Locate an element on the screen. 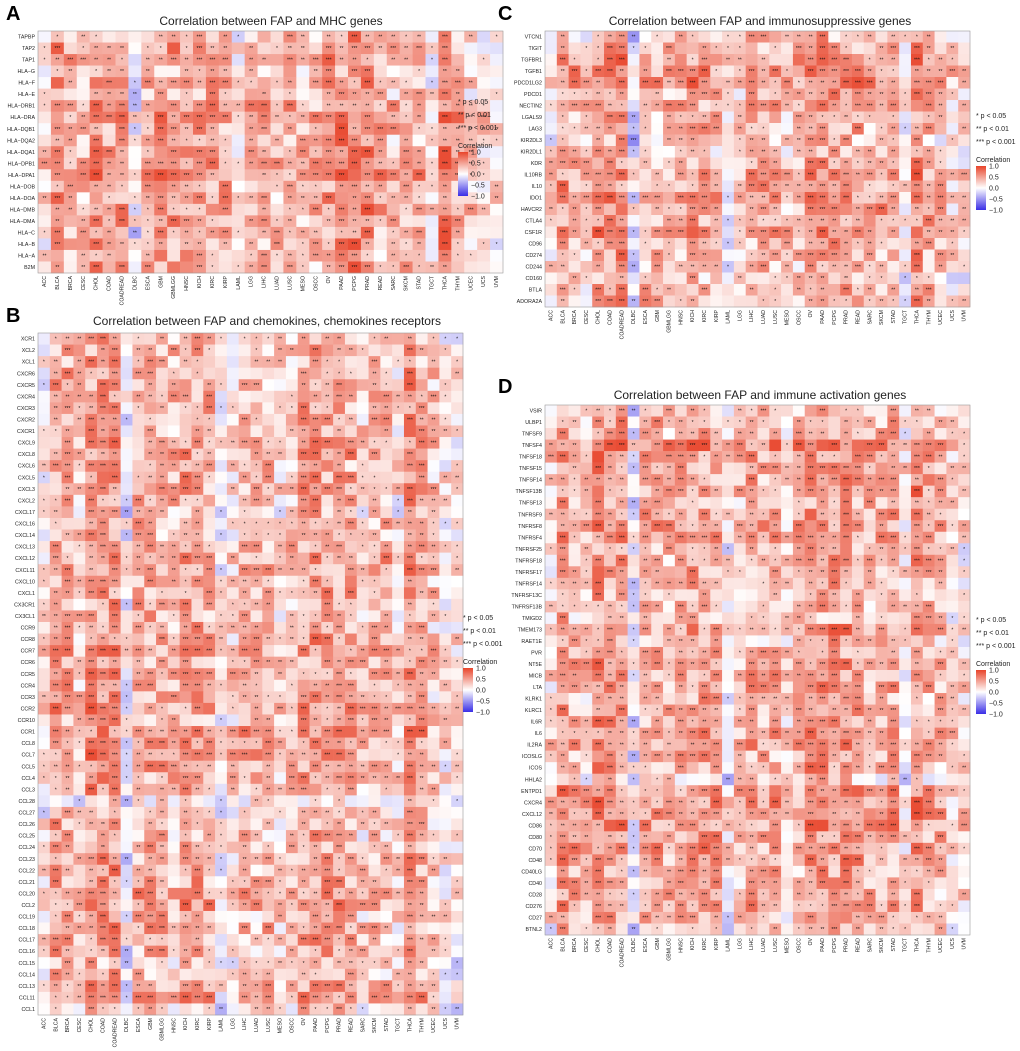  row-label: CCL27 is located at coordinates (27, 814).